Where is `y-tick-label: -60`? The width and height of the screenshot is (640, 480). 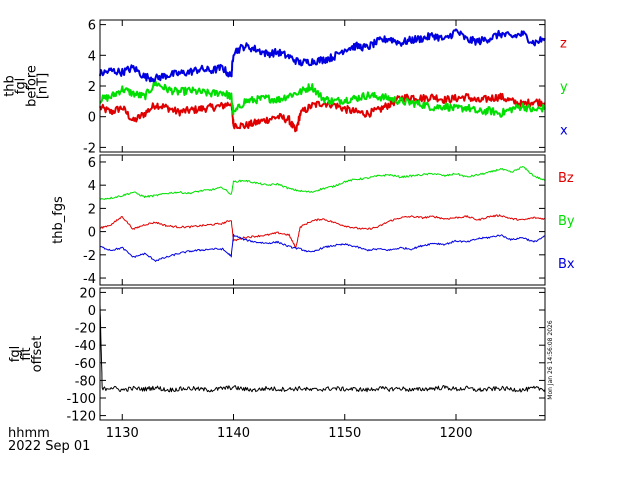 y-tick-label: -60 is located at coordinates (85, 364).